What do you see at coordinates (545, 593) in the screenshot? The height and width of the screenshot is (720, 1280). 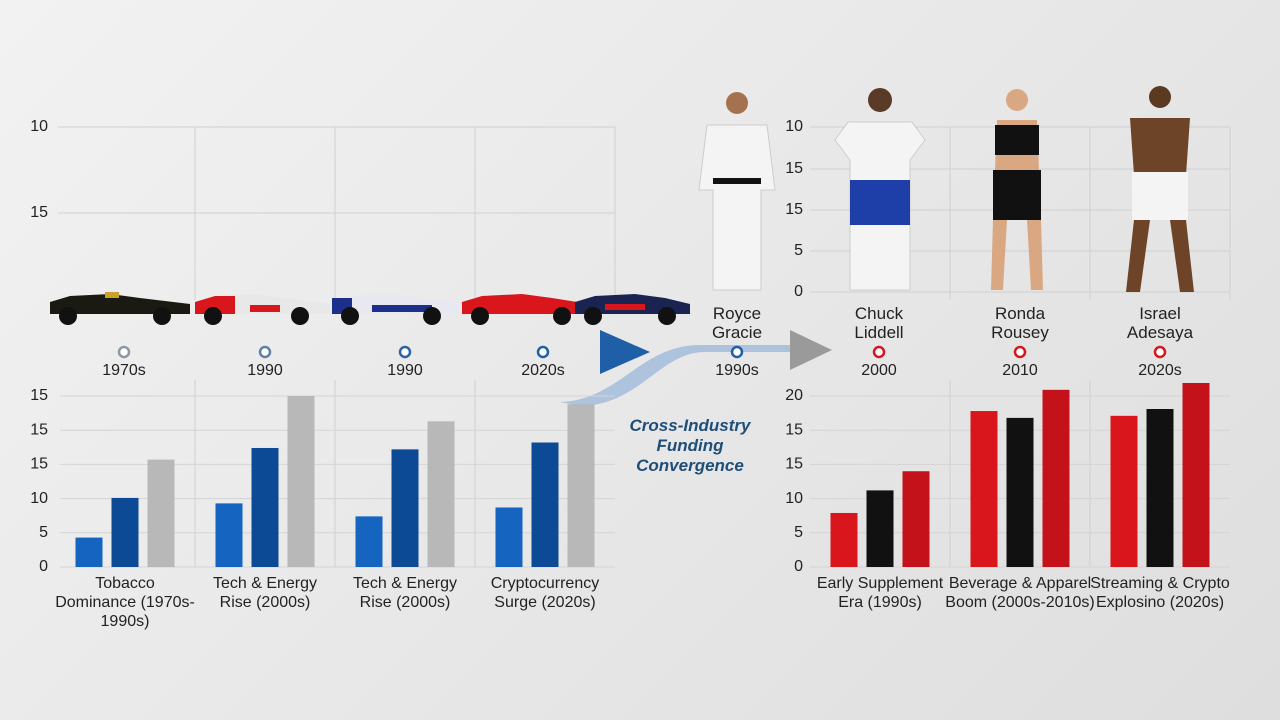 I see `x-tick-label: Cryptocurrency Surge (2020s)` at bounding box center [545, 593].